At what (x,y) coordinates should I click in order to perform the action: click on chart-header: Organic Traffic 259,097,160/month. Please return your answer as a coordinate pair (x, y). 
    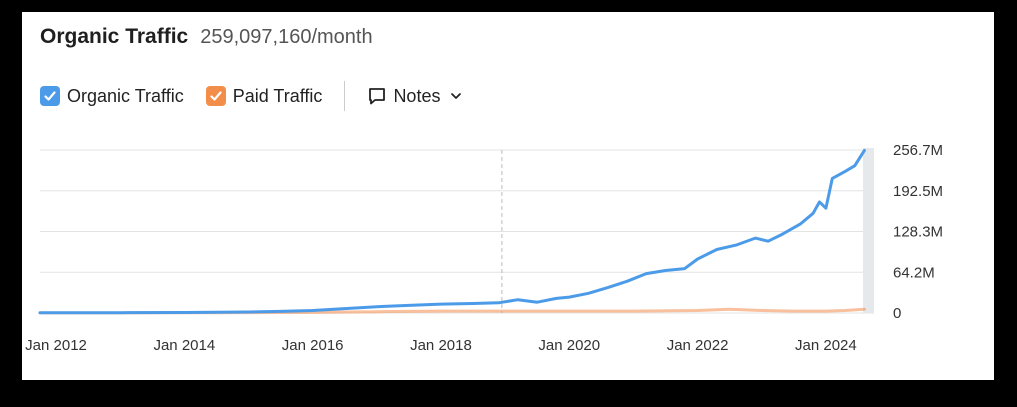
    Looking at the image, I should click on (206, 37).